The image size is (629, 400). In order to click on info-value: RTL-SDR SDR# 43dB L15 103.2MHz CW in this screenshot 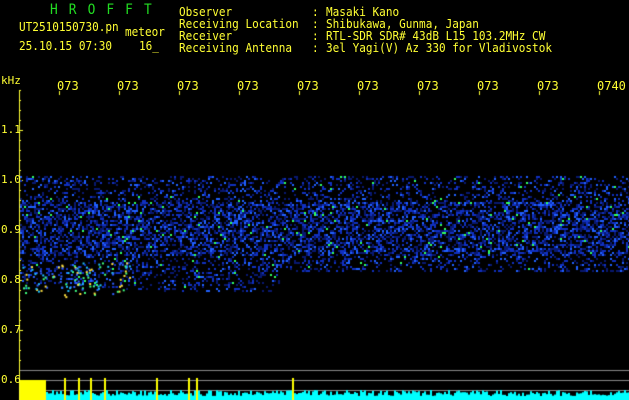, I will do `click(436, 36)`.